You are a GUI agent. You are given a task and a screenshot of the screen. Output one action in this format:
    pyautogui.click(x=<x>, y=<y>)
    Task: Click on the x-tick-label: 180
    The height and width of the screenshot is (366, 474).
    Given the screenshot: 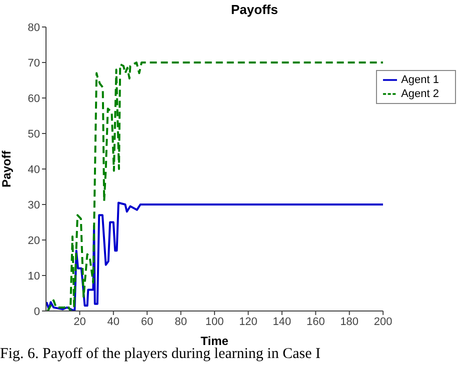 What is the action you would take?
    pyautogui.click(x=349, y=322)
    